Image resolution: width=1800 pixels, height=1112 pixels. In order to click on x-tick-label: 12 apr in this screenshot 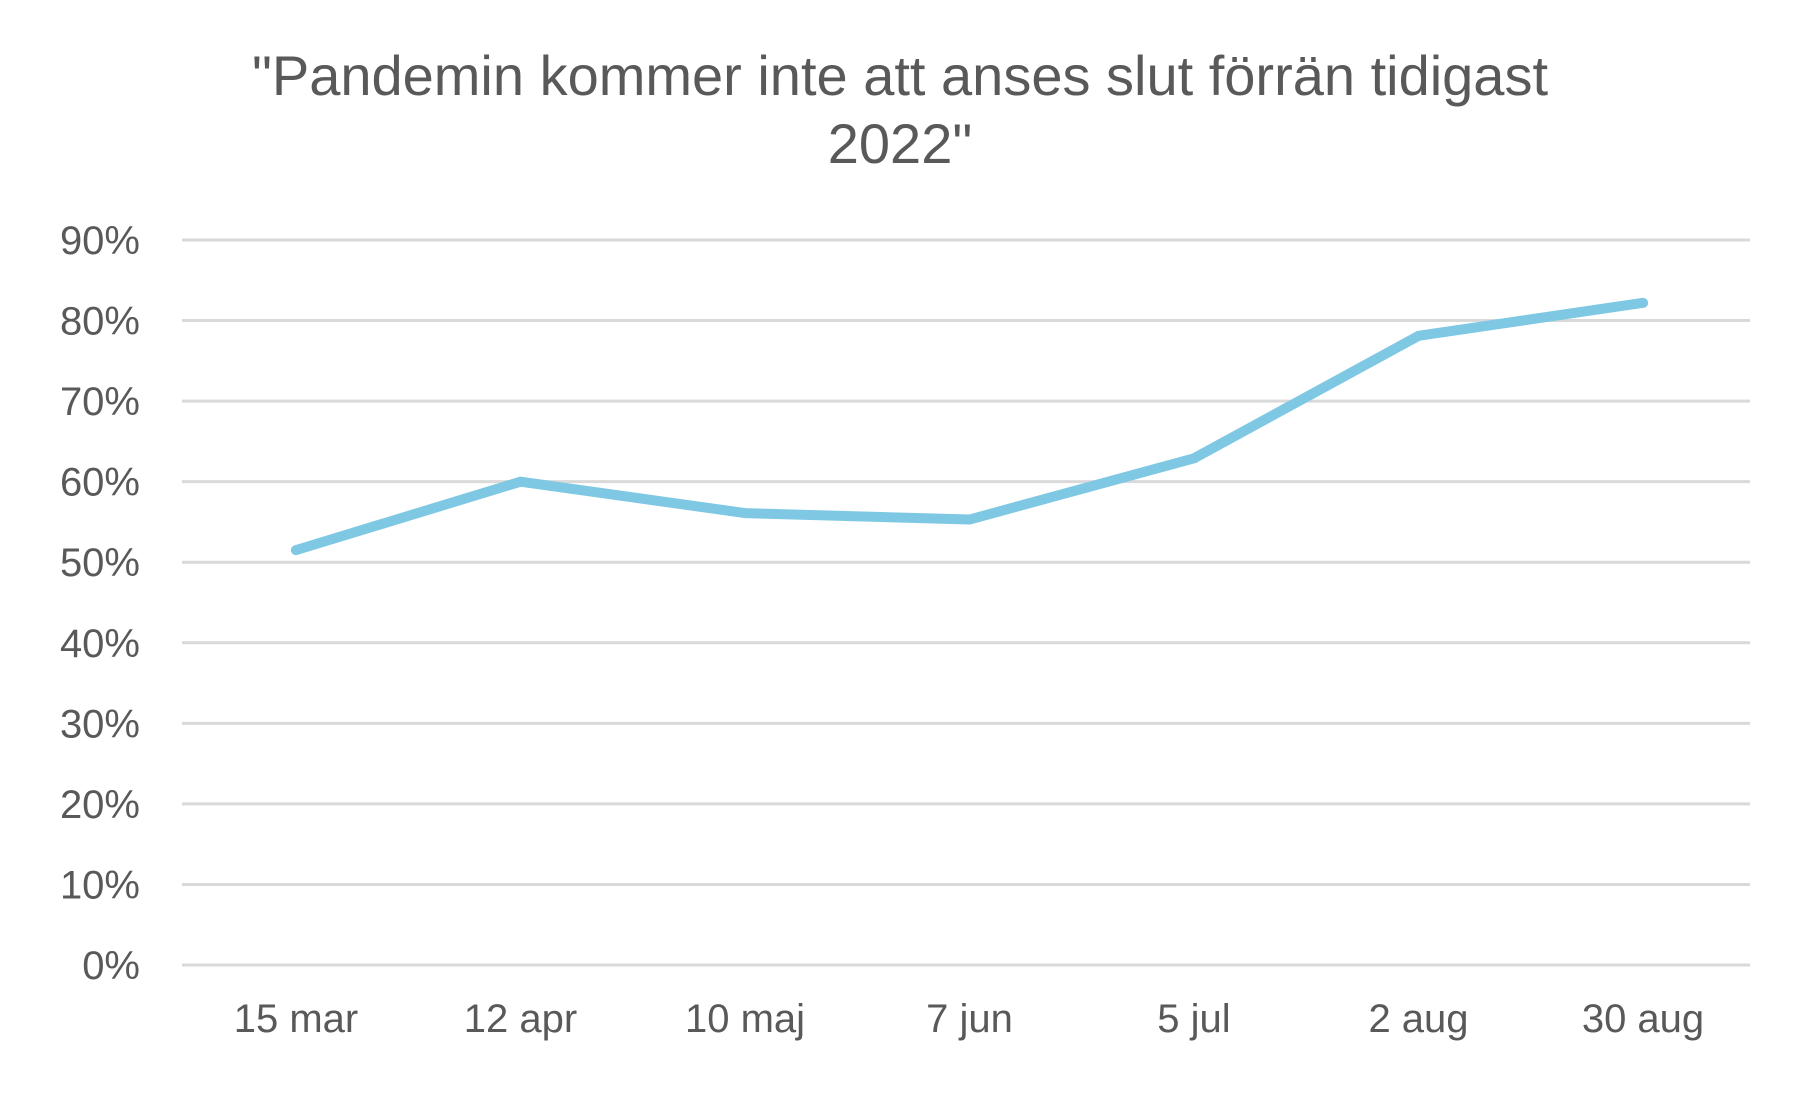, I will do `click(520, 1019)`.